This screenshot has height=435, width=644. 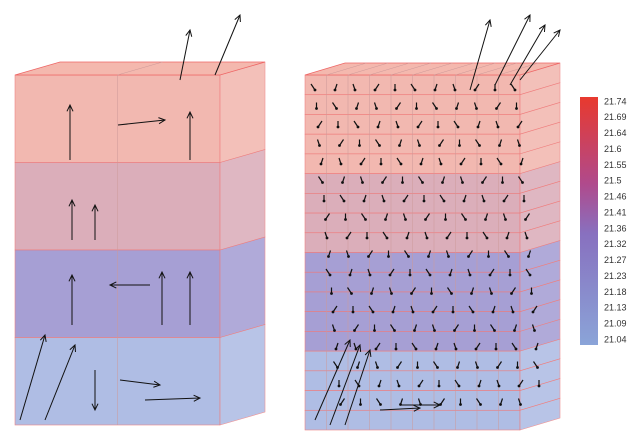 What do you see at coordinates (615, 133) in the screenshot?
I see `colorbar-tick-label: 21.64` at bounding box center [615, 133].